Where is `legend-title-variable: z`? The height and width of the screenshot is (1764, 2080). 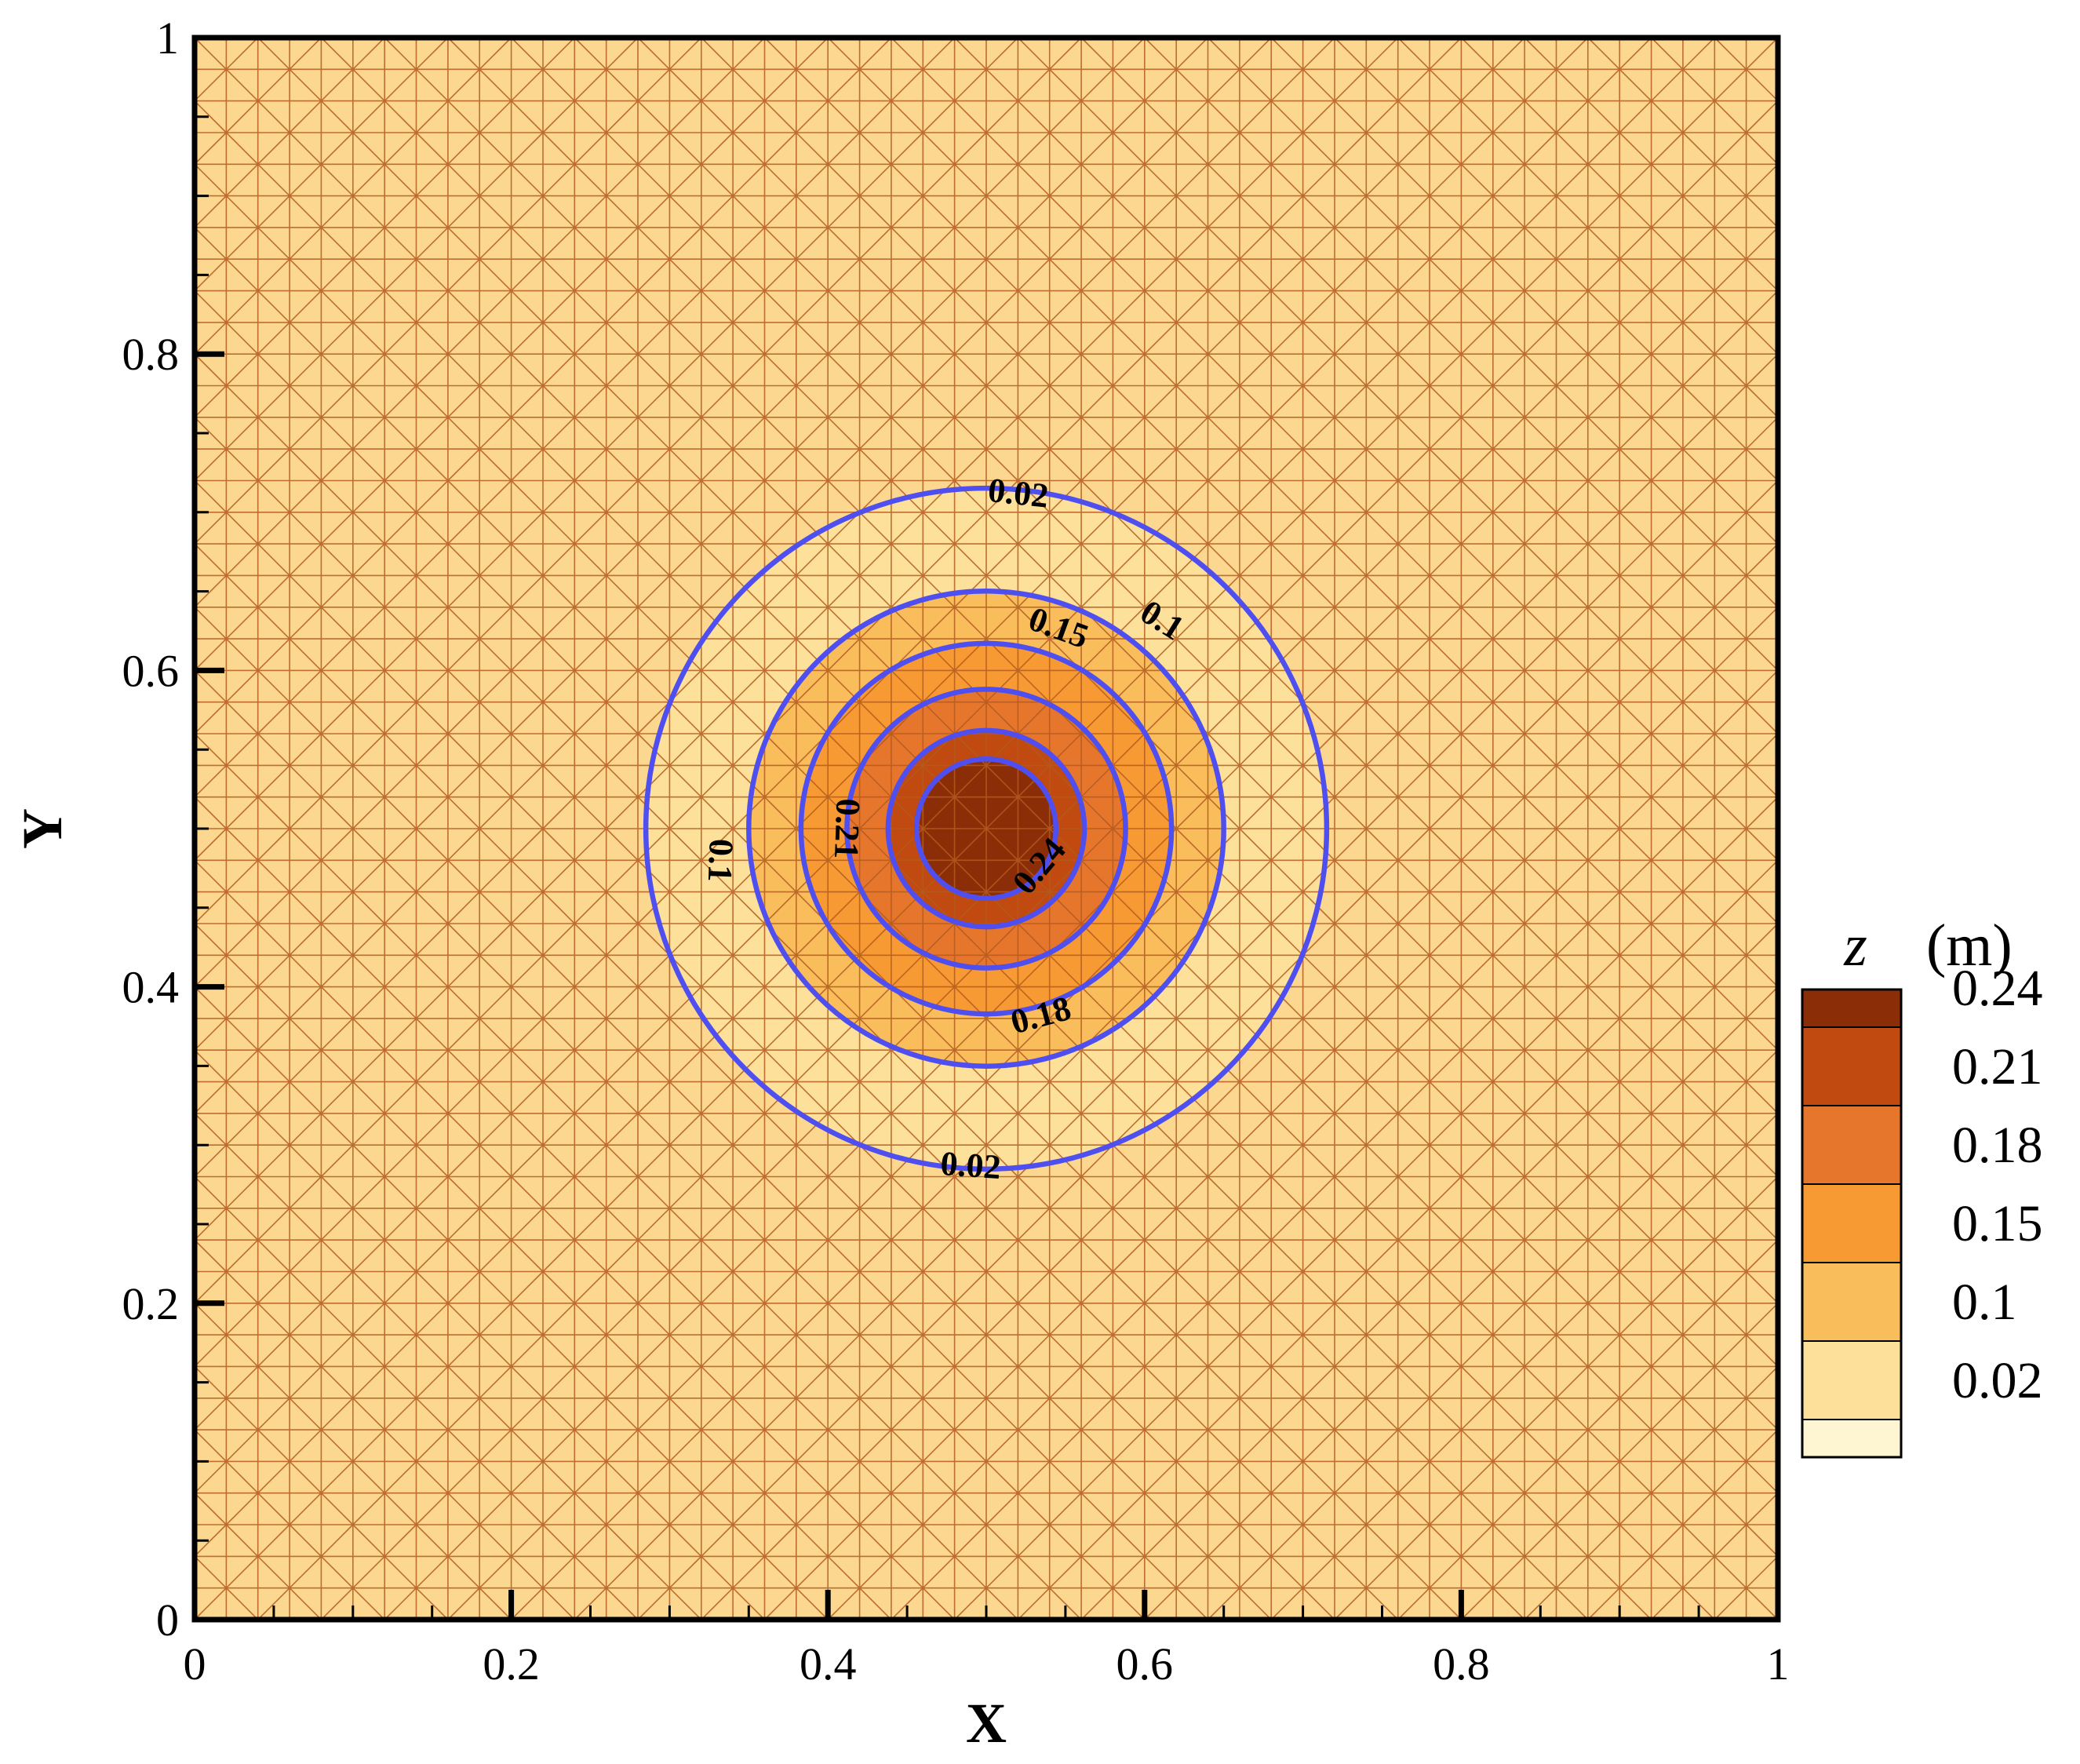 legend-title-variable: z is located at coordinates (1855, 946).